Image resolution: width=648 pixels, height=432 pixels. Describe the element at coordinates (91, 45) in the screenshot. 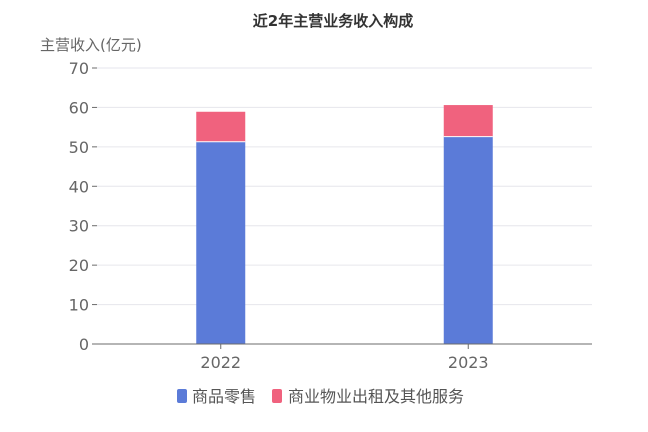

I see `y-axis-label: 主营收入(亿元)` at that location.